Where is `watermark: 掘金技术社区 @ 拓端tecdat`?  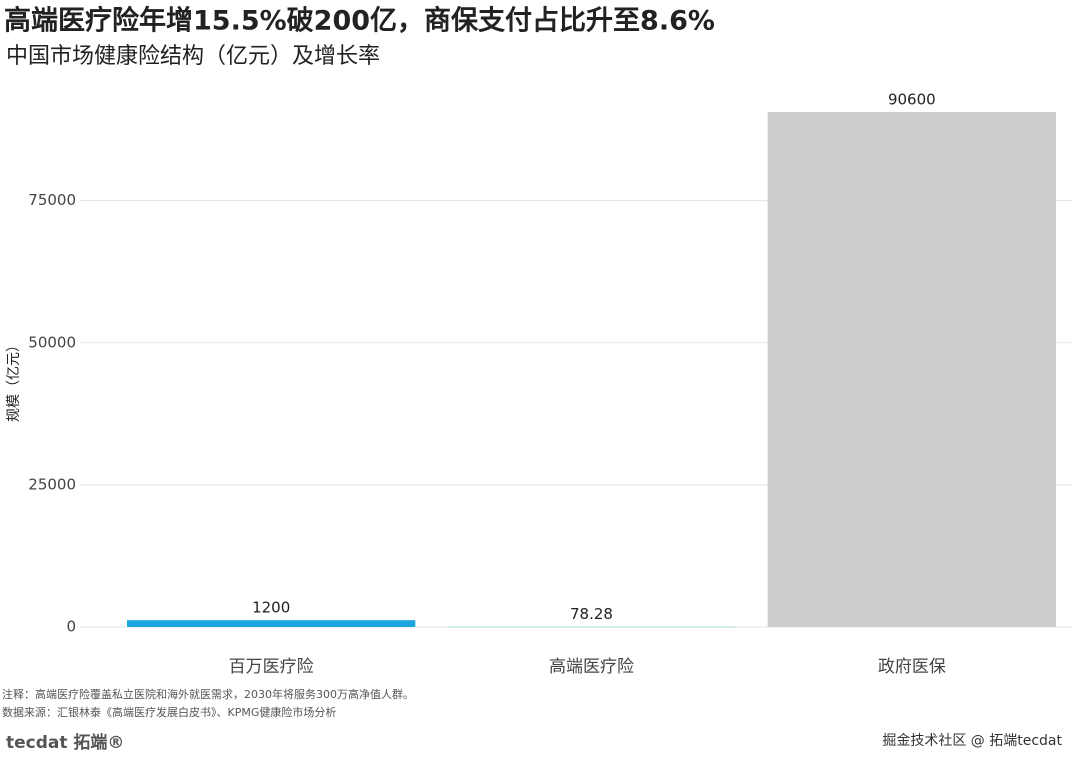
watermark: 掘金技术社区 @ 拓端tecdat is located at coordinates (972, 741).